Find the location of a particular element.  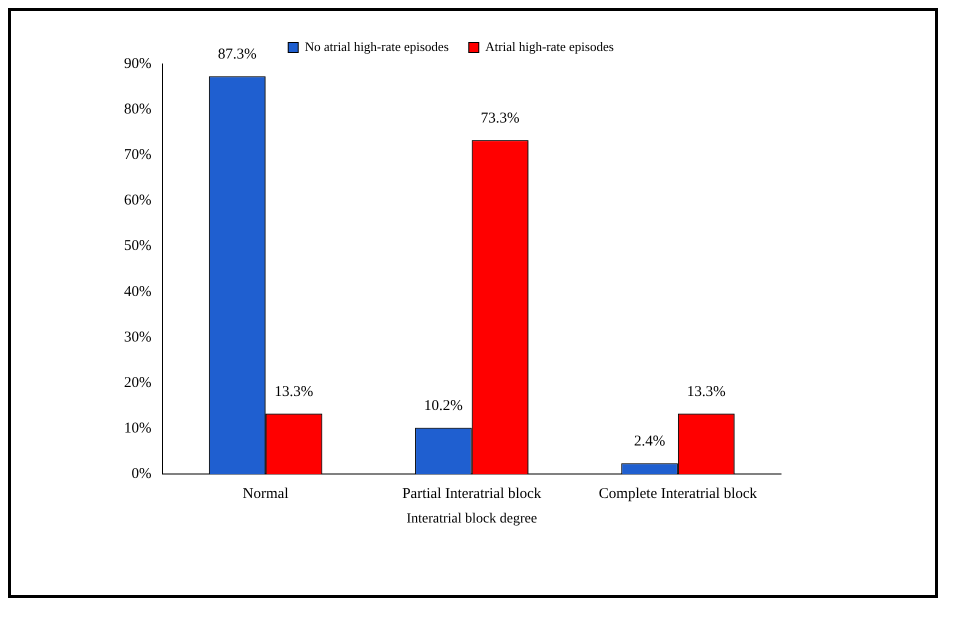

y-tick-label: 40% is located at coordinates (138, 292).